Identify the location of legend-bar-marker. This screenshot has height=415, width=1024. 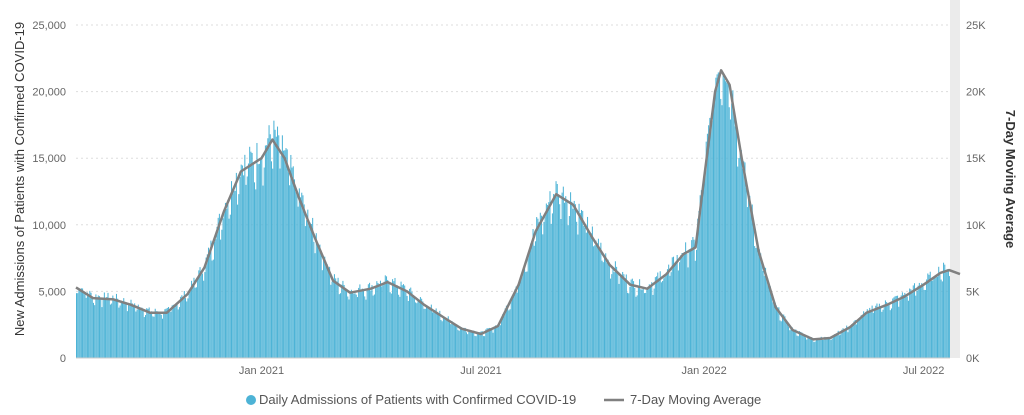
(251, 400).